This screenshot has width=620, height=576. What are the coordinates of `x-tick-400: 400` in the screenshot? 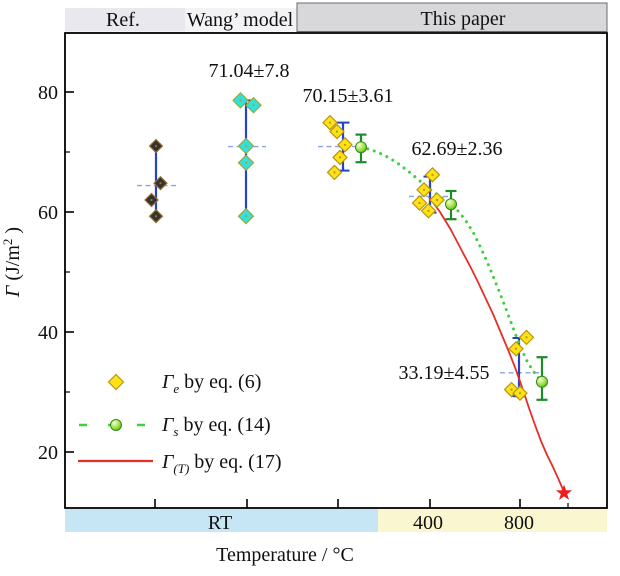 It's located at (428, 523).